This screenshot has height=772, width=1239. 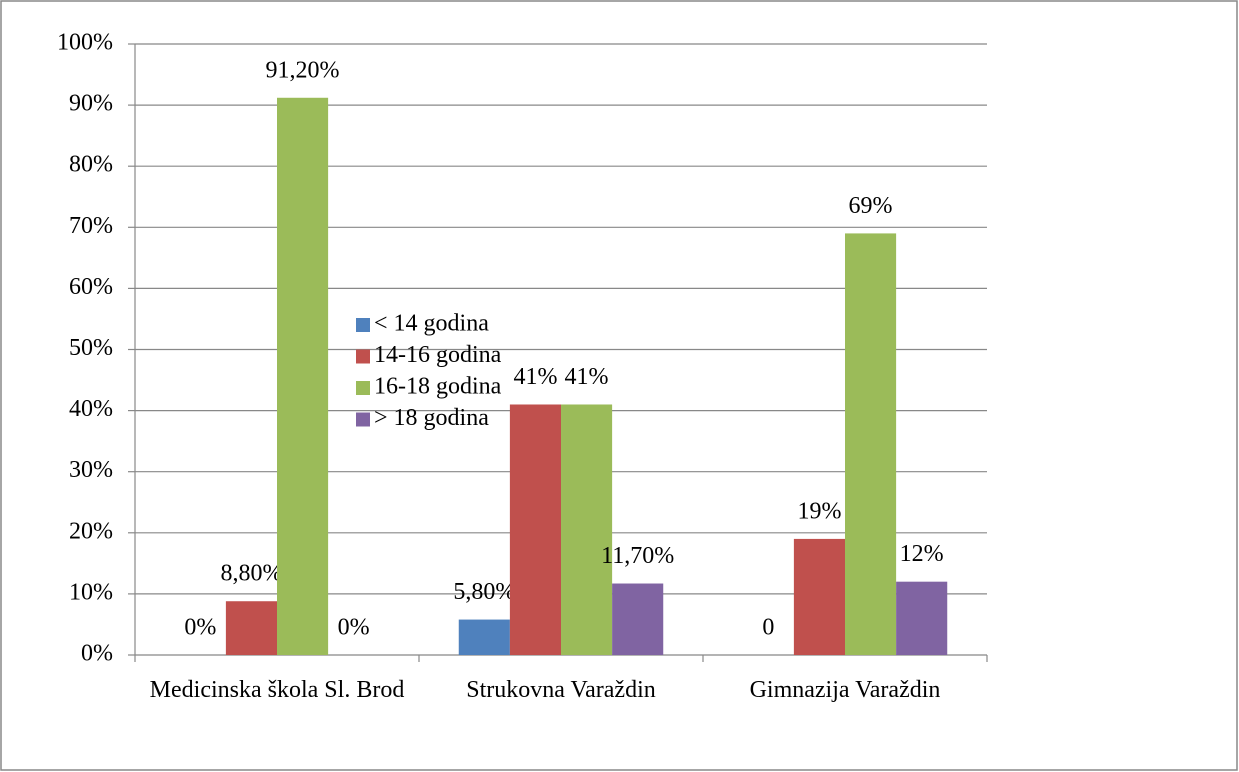 I want to click on x-tick-label: Strukovna Varaždin, so click(x=561, y=690).